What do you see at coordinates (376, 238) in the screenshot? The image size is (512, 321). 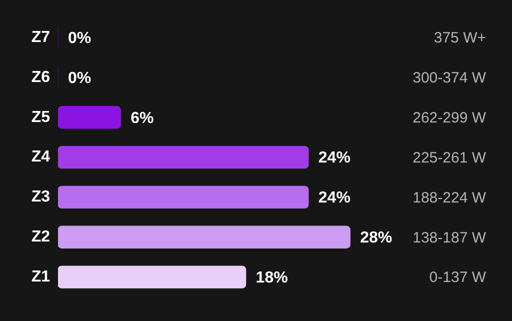 I see `data-label: 28%` at bounding box center [376, 238].